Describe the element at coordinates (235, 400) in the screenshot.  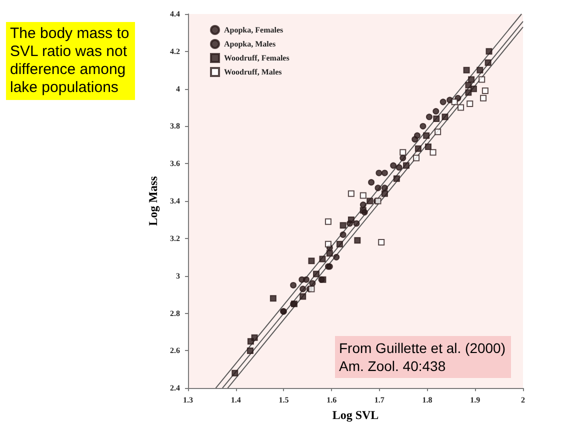
I see `x-tick-label: 1.4` at that location.